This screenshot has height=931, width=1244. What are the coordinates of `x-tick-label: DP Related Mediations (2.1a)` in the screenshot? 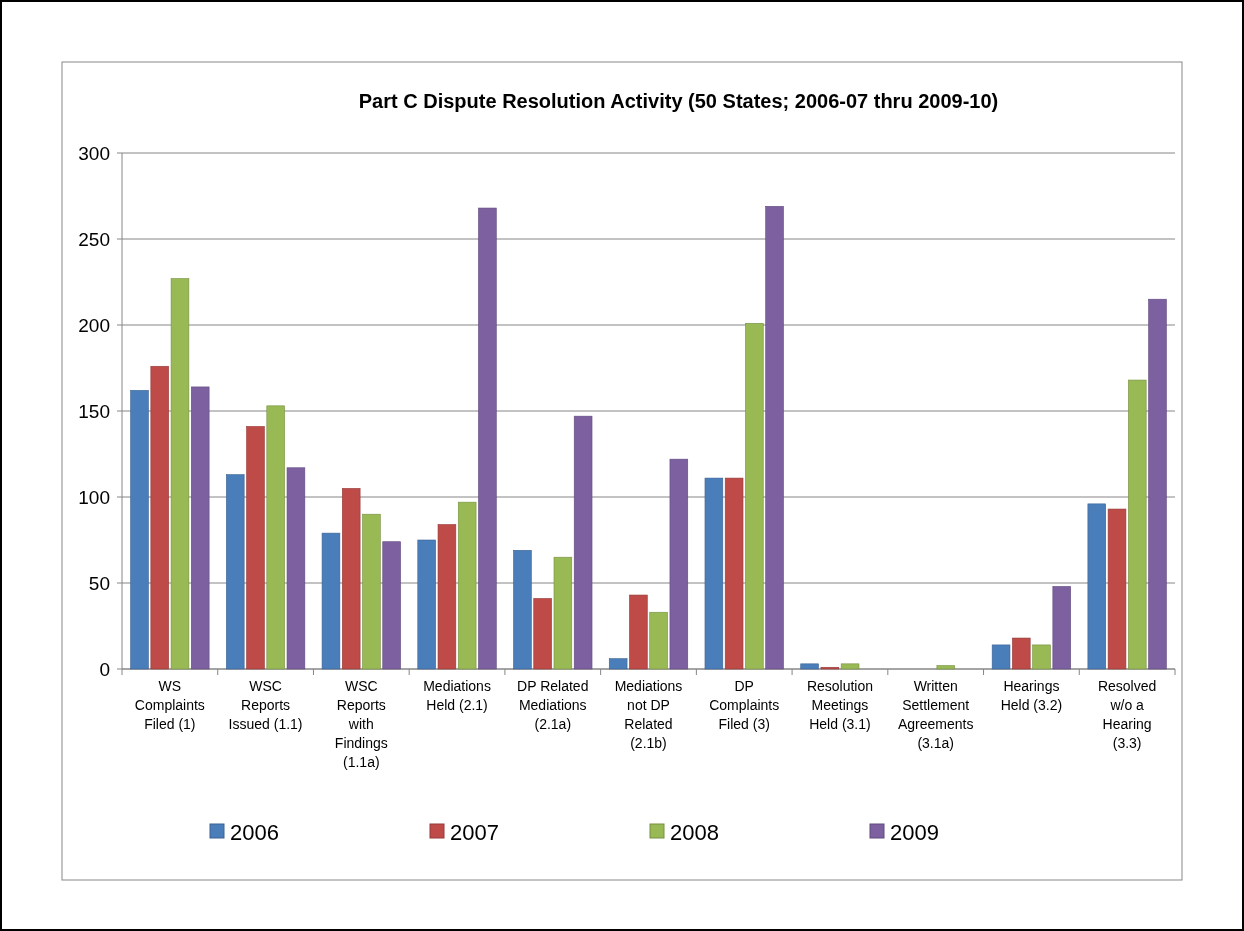 It's located at (553, 705).